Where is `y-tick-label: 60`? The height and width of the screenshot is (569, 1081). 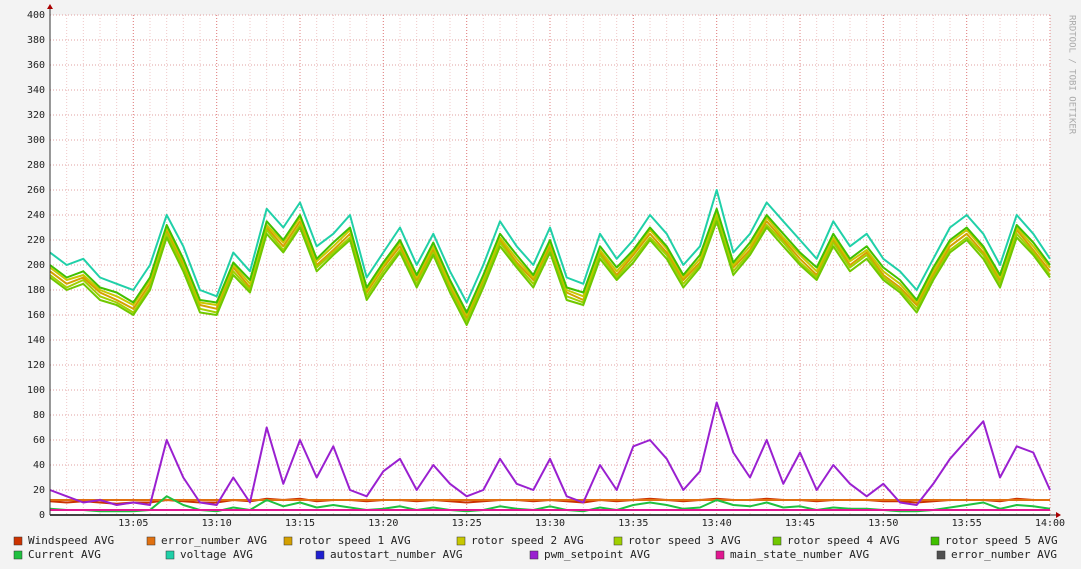 y-tick-label: 60 is located at coordinates (39, 440).